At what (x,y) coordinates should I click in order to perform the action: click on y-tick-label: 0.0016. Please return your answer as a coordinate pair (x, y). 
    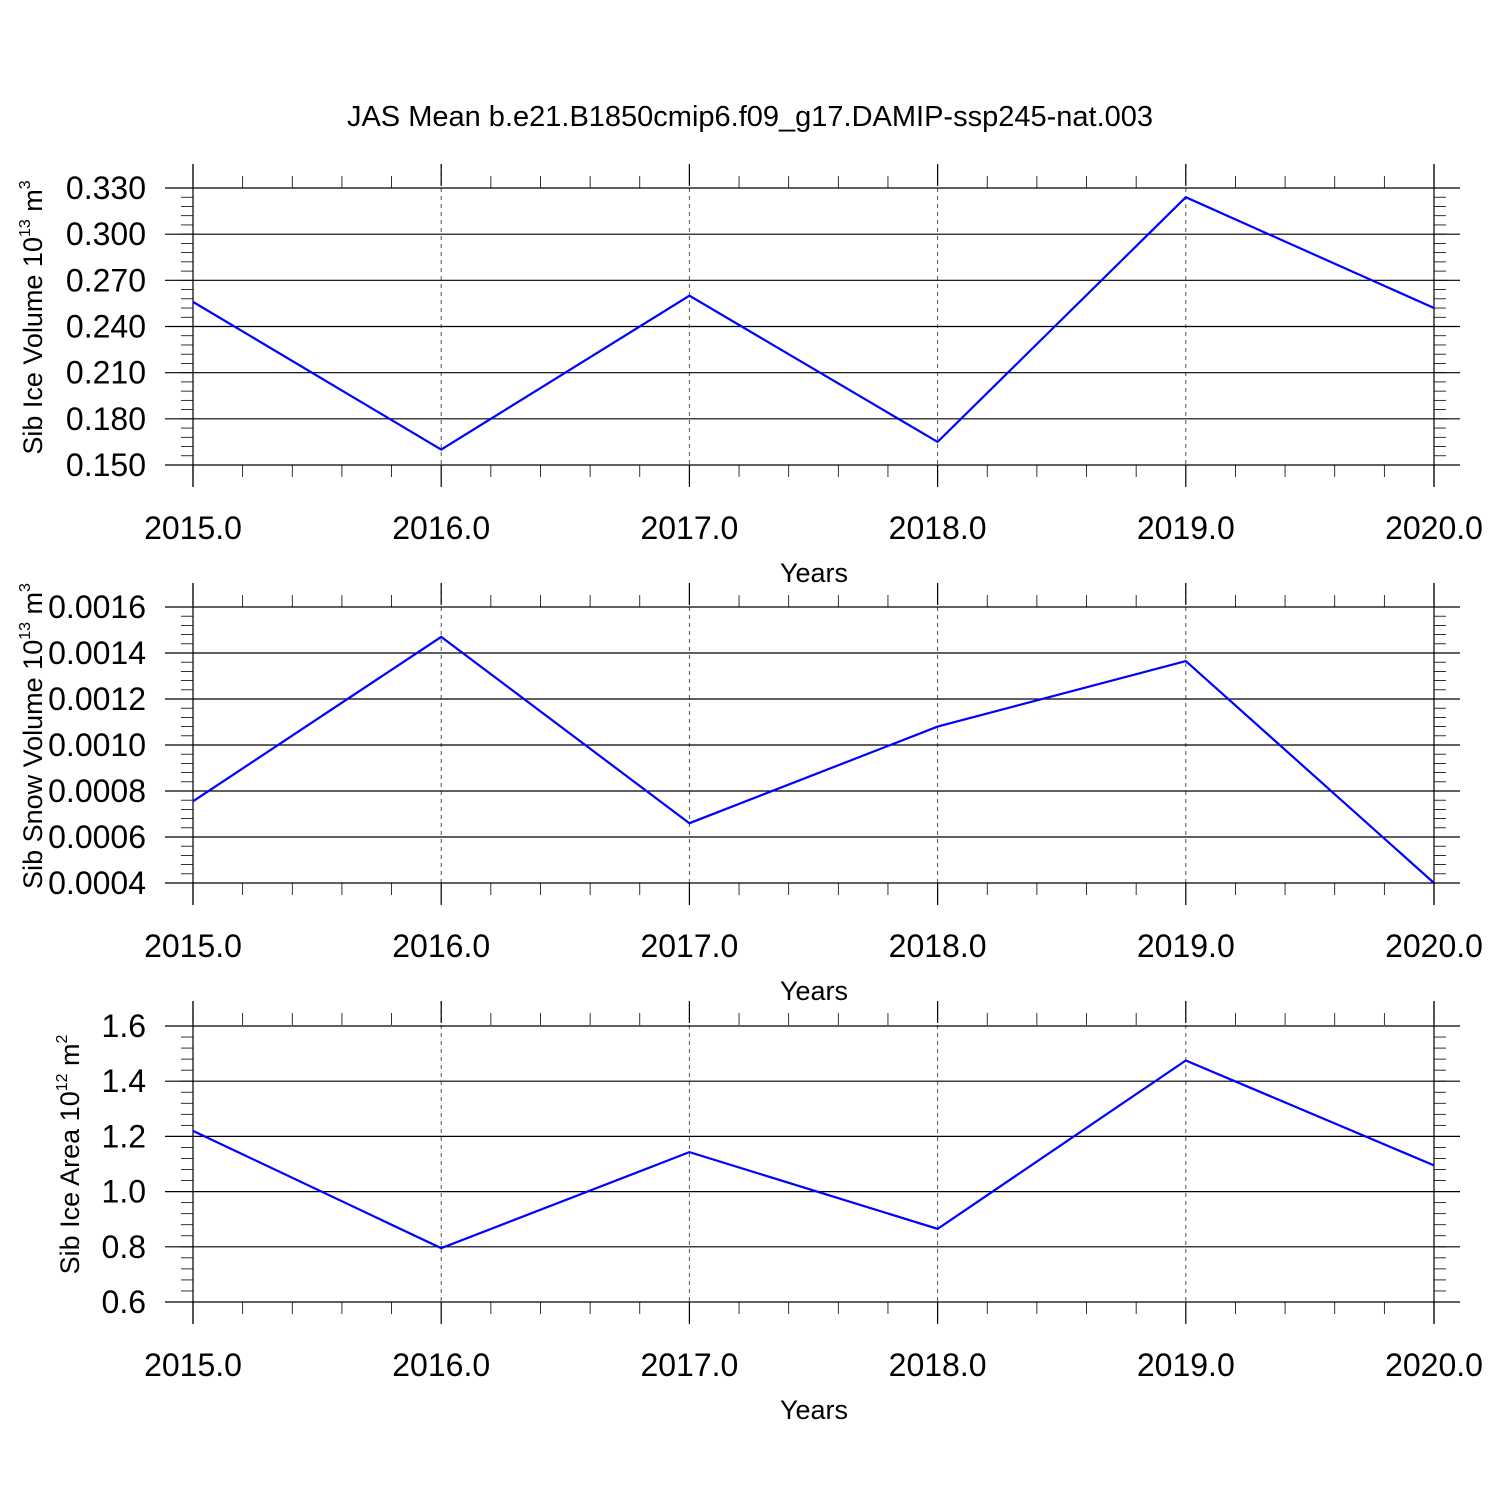
    Looking at the image, I should click on (97, 607).